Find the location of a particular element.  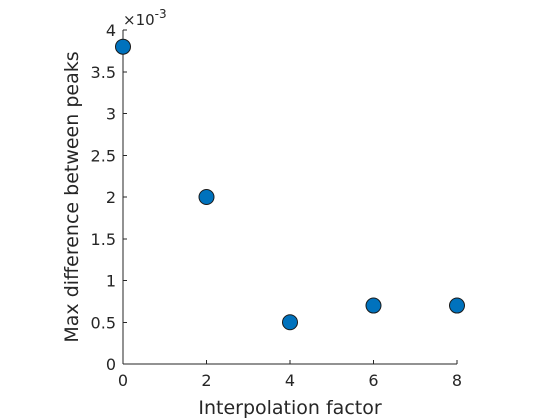

y-tick-label: 3.5 is located at coordinates (103, 72).